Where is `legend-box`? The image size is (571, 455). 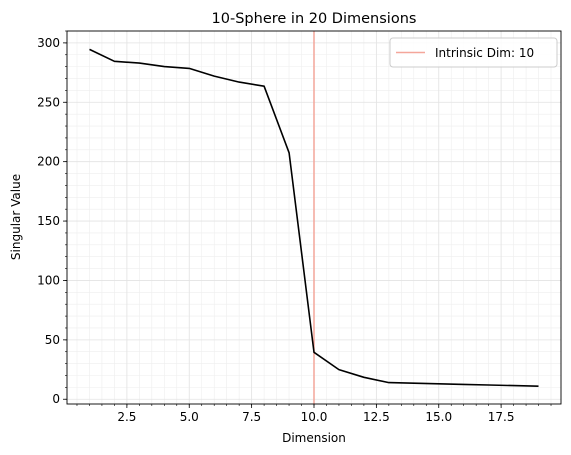
legend-box is located at coordinates (473, 52).